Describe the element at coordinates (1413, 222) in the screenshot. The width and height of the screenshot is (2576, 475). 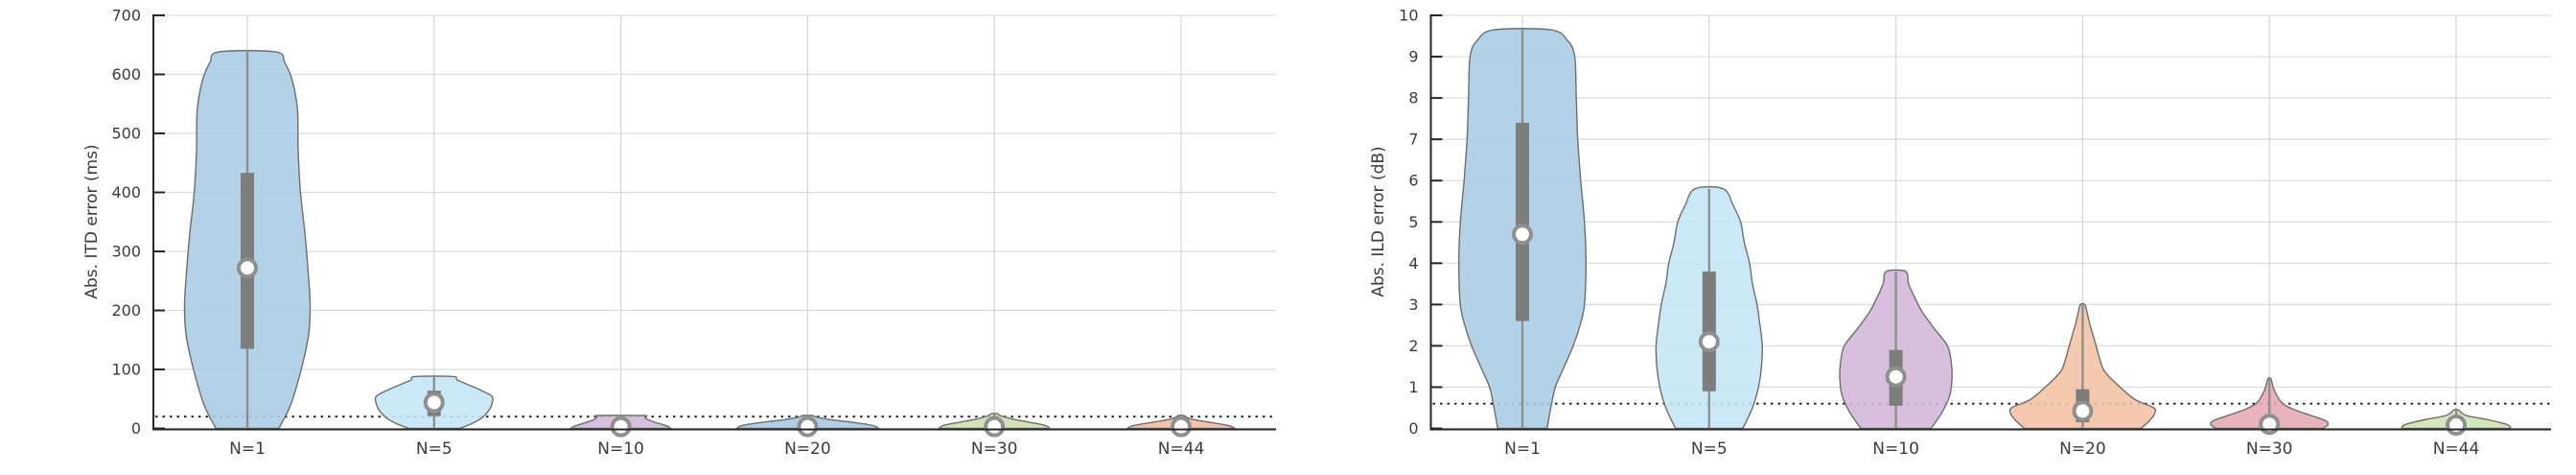
I see `y-tick-label: 5` at that location.